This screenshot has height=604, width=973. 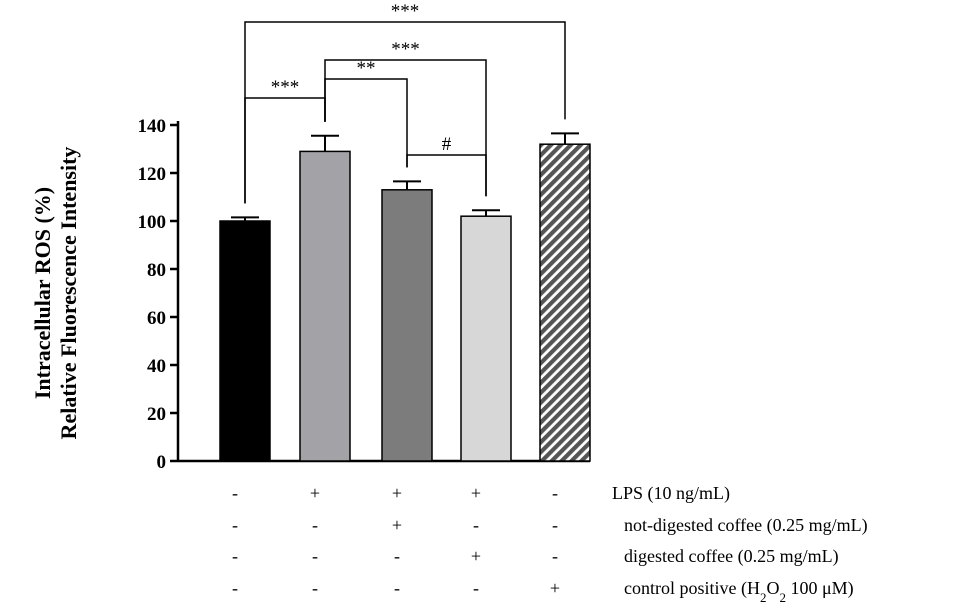 What do you see at coordinates (731, 556) in the screenshot?
I see `condition-row-label: digested coffee (0.25 mg/mL)` at bounding box center [731, 556].